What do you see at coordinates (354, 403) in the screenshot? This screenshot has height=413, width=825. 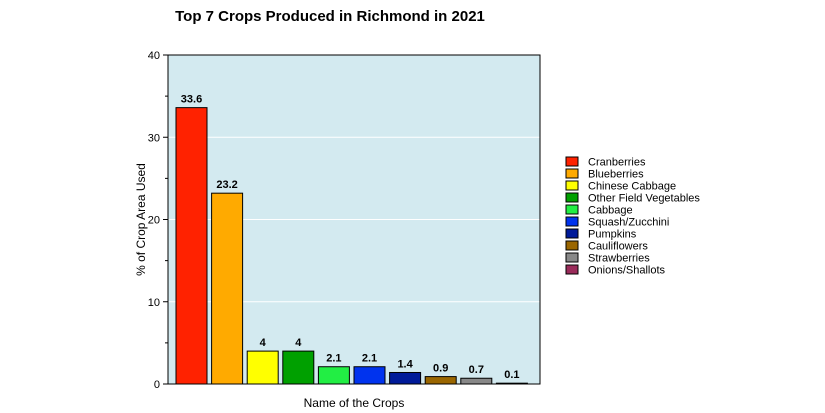 I see `x-axis-title: Name of the Crops` at bounding box center [354, 403].